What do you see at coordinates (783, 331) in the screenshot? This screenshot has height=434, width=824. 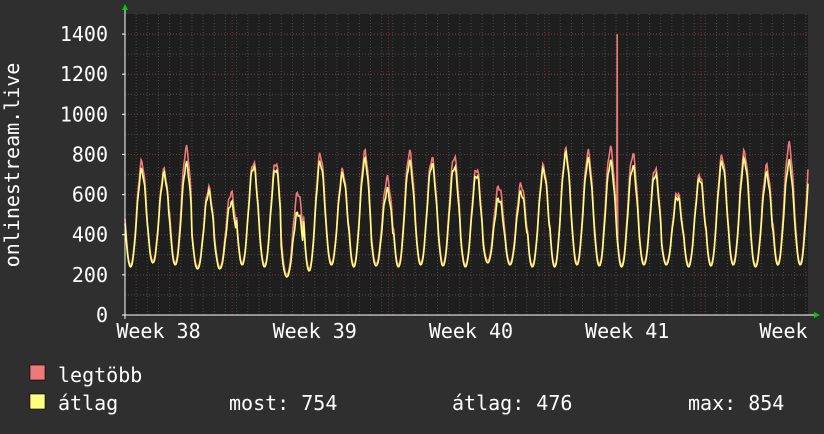 I see `x-tick-label: Week` at bounding box center [783, 331].